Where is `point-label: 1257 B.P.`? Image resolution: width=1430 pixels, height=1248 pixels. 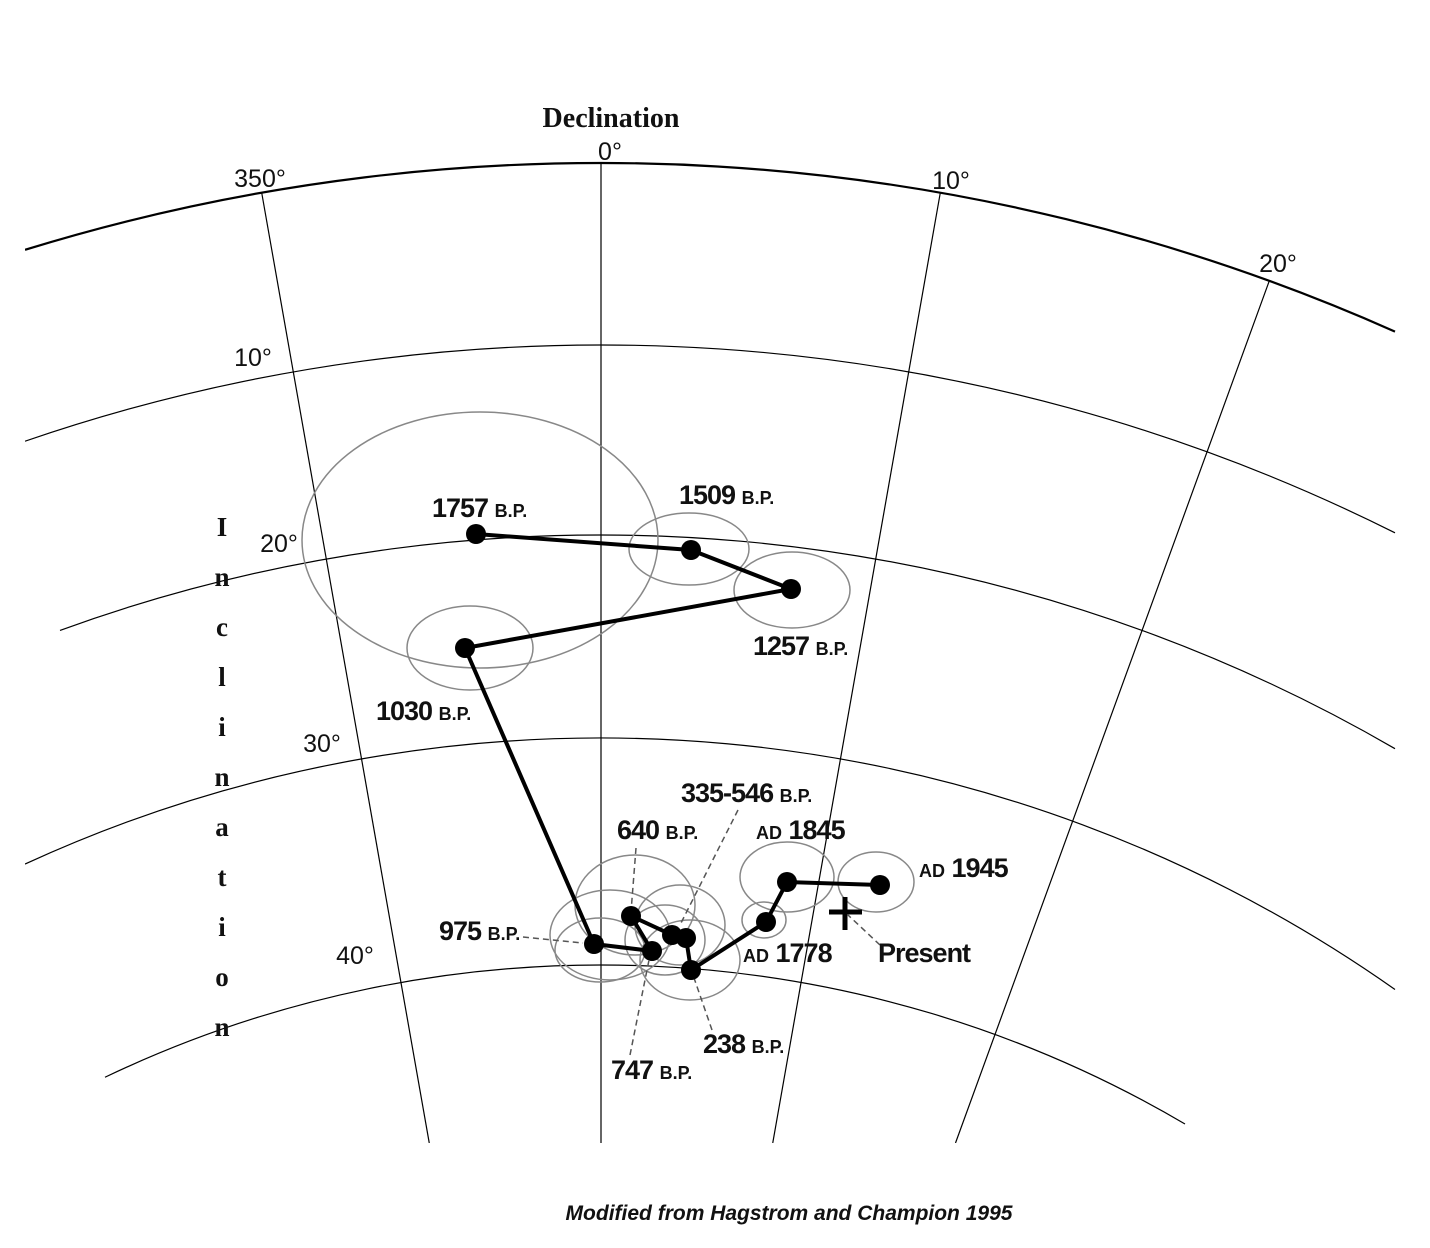
point-label: 1257 B.P. is located at coordinates (800, 646).